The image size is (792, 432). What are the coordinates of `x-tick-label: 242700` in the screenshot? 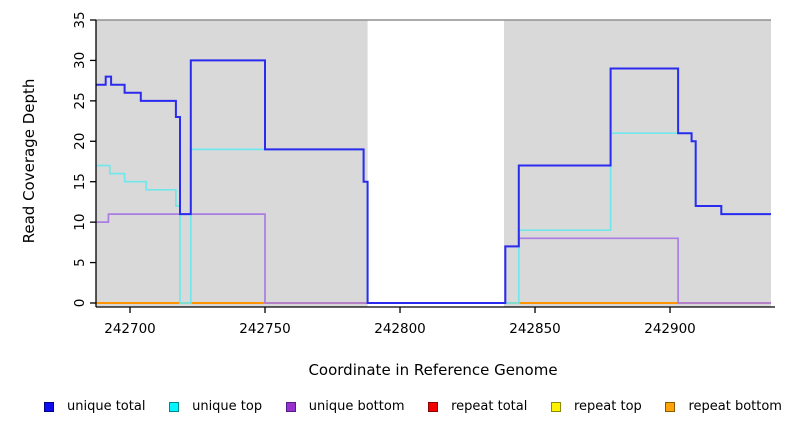 It's located at (130, 329).